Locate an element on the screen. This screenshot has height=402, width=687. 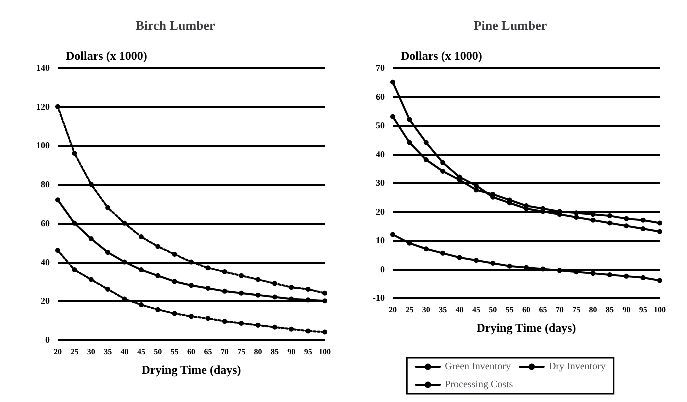
x-tick-label: 90 is located at coordinates (626, 310).